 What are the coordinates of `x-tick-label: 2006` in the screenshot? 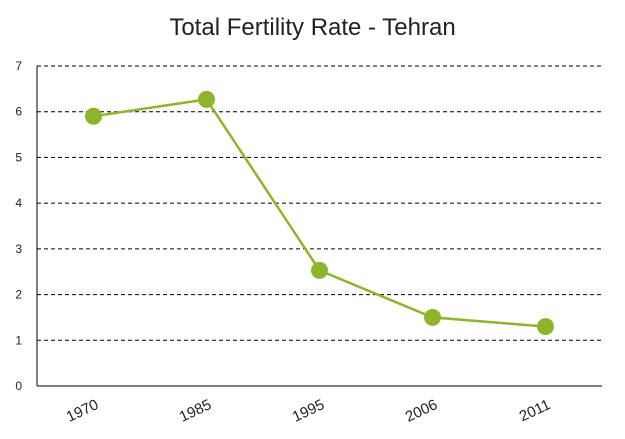 It's located at (421, 411).